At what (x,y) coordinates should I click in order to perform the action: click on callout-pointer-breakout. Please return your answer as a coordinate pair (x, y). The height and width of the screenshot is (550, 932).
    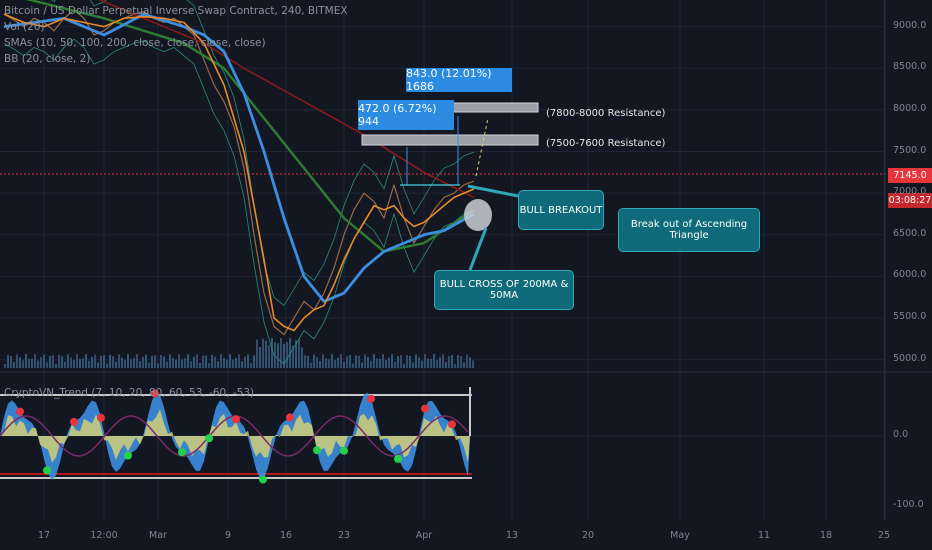
    Looking at the image, I should click on (493, 191).